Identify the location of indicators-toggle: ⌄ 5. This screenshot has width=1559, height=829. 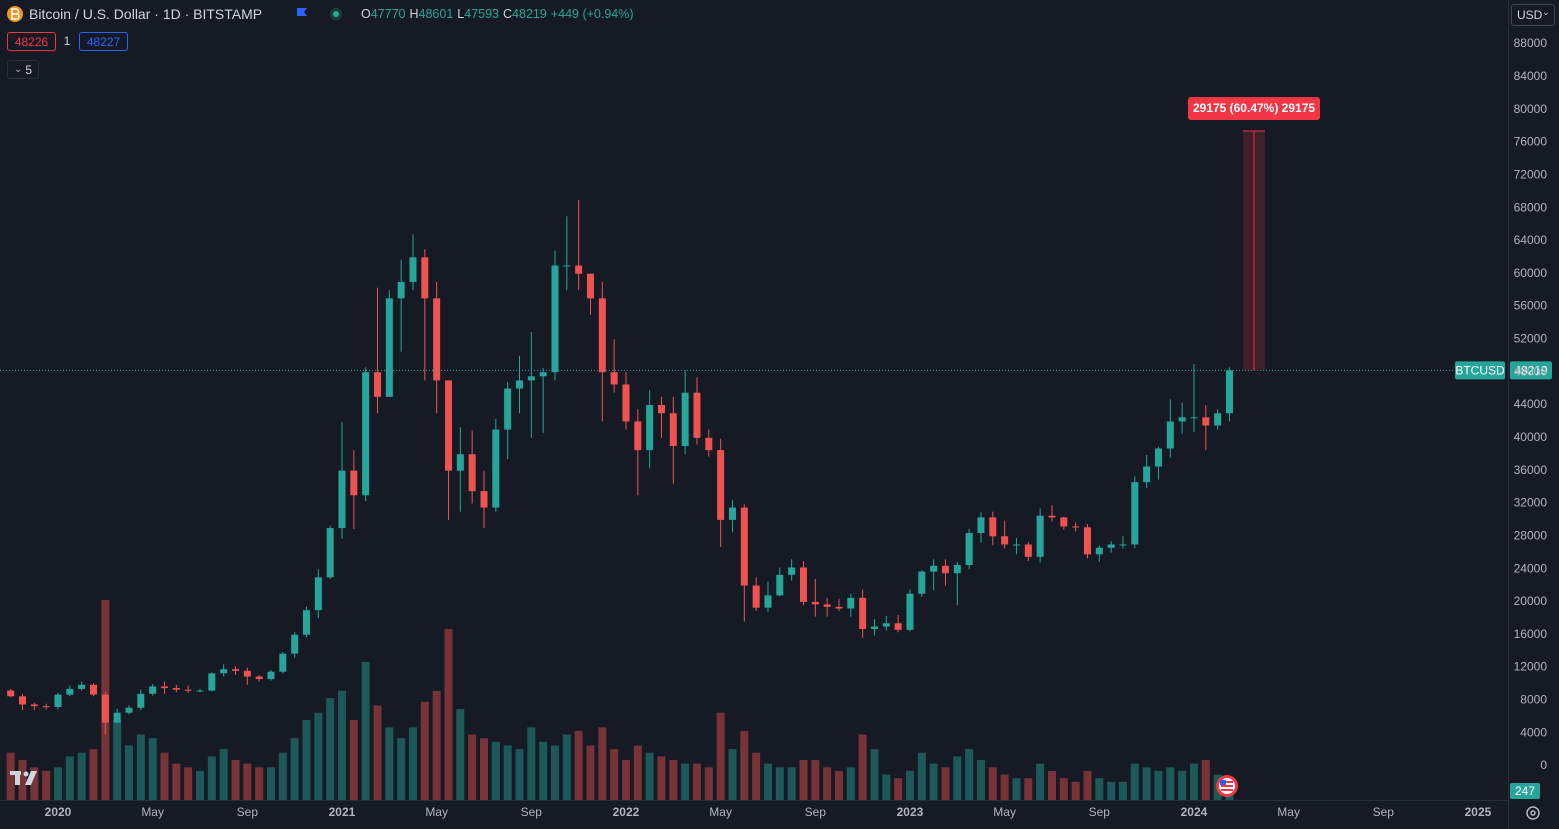
(23, 69).